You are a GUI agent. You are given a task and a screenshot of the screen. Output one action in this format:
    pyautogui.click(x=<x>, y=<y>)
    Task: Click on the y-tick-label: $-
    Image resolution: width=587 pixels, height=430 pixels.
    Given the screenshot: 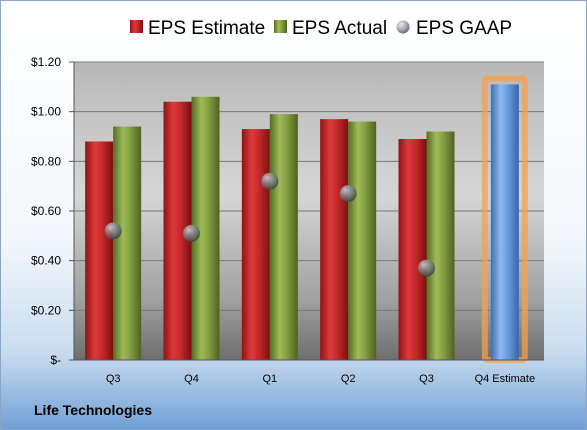 What is the action you would take?
    pyautogui.click(x=55, y=360)
    